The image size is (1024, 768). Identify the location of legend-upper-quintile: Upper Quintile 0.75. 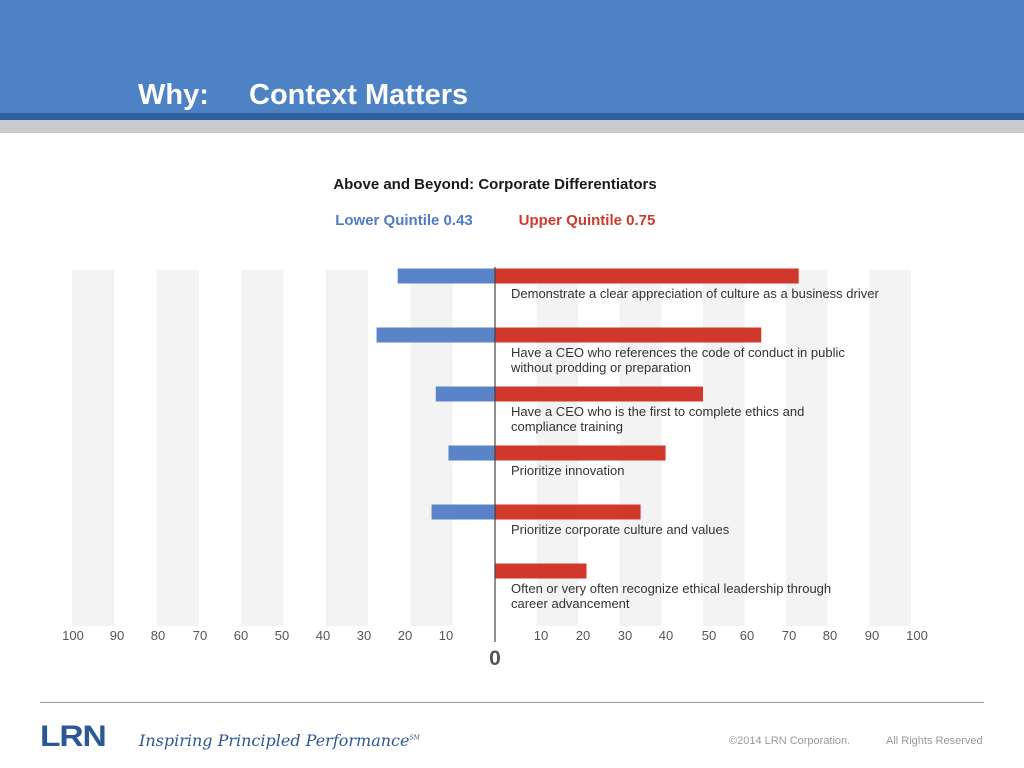
(587, 220).